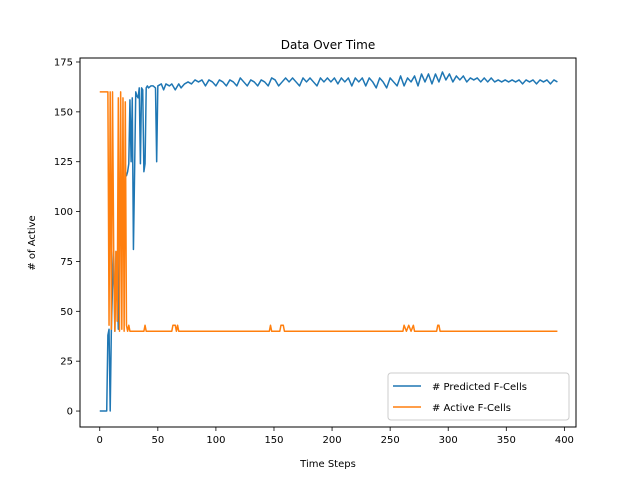 The image size is (640, 480). I want to click on legend-box, so click(478, 396).